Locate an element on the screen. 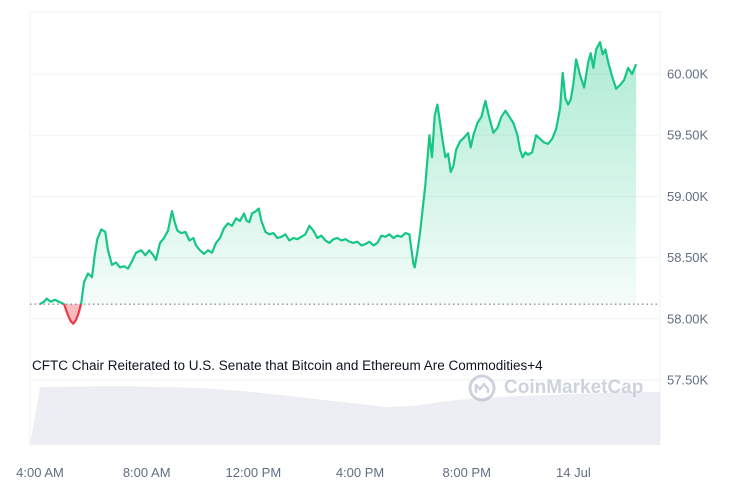 This screenshot has height=493, width=740. y-axis-ticks: 57.50K 58.00K 58.50K 59.00K 59.50K 60.00K is located at coordinates (688, 227).